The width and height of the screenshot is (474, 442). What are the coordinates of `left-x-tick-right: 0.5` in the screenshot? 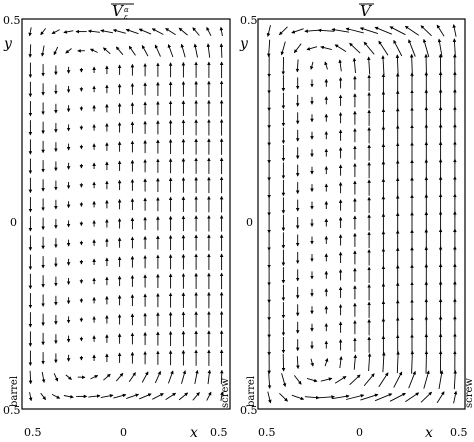 It's located at (219, 432).